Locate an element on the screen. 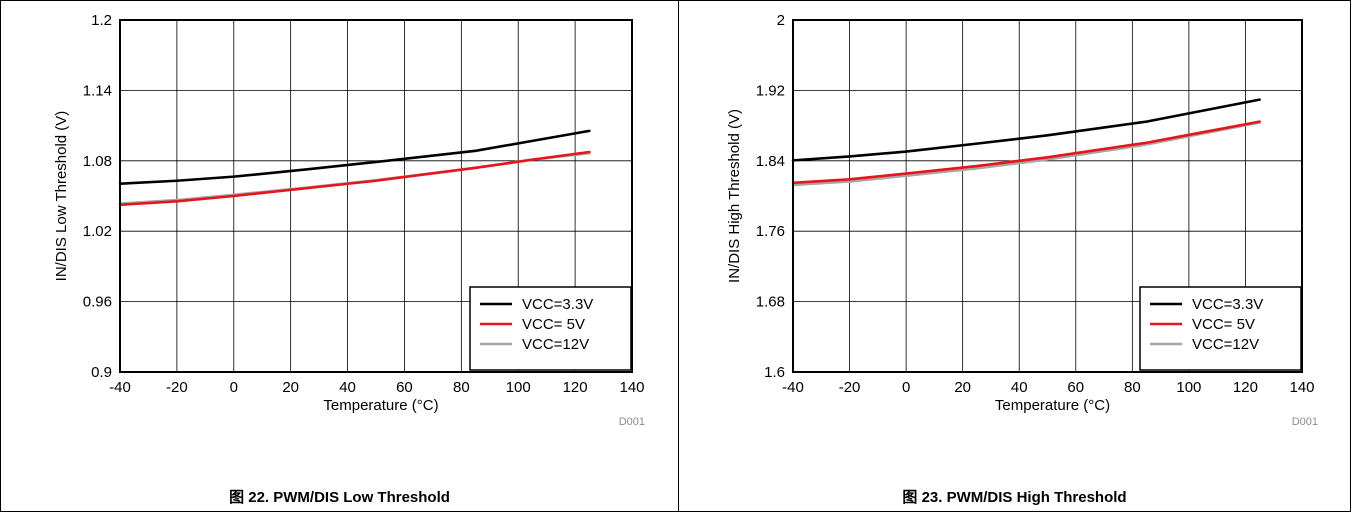 The height and width of the screenshot is (516, 1351). y-tick-label: 0.9 is located at coordinates (101, 372).